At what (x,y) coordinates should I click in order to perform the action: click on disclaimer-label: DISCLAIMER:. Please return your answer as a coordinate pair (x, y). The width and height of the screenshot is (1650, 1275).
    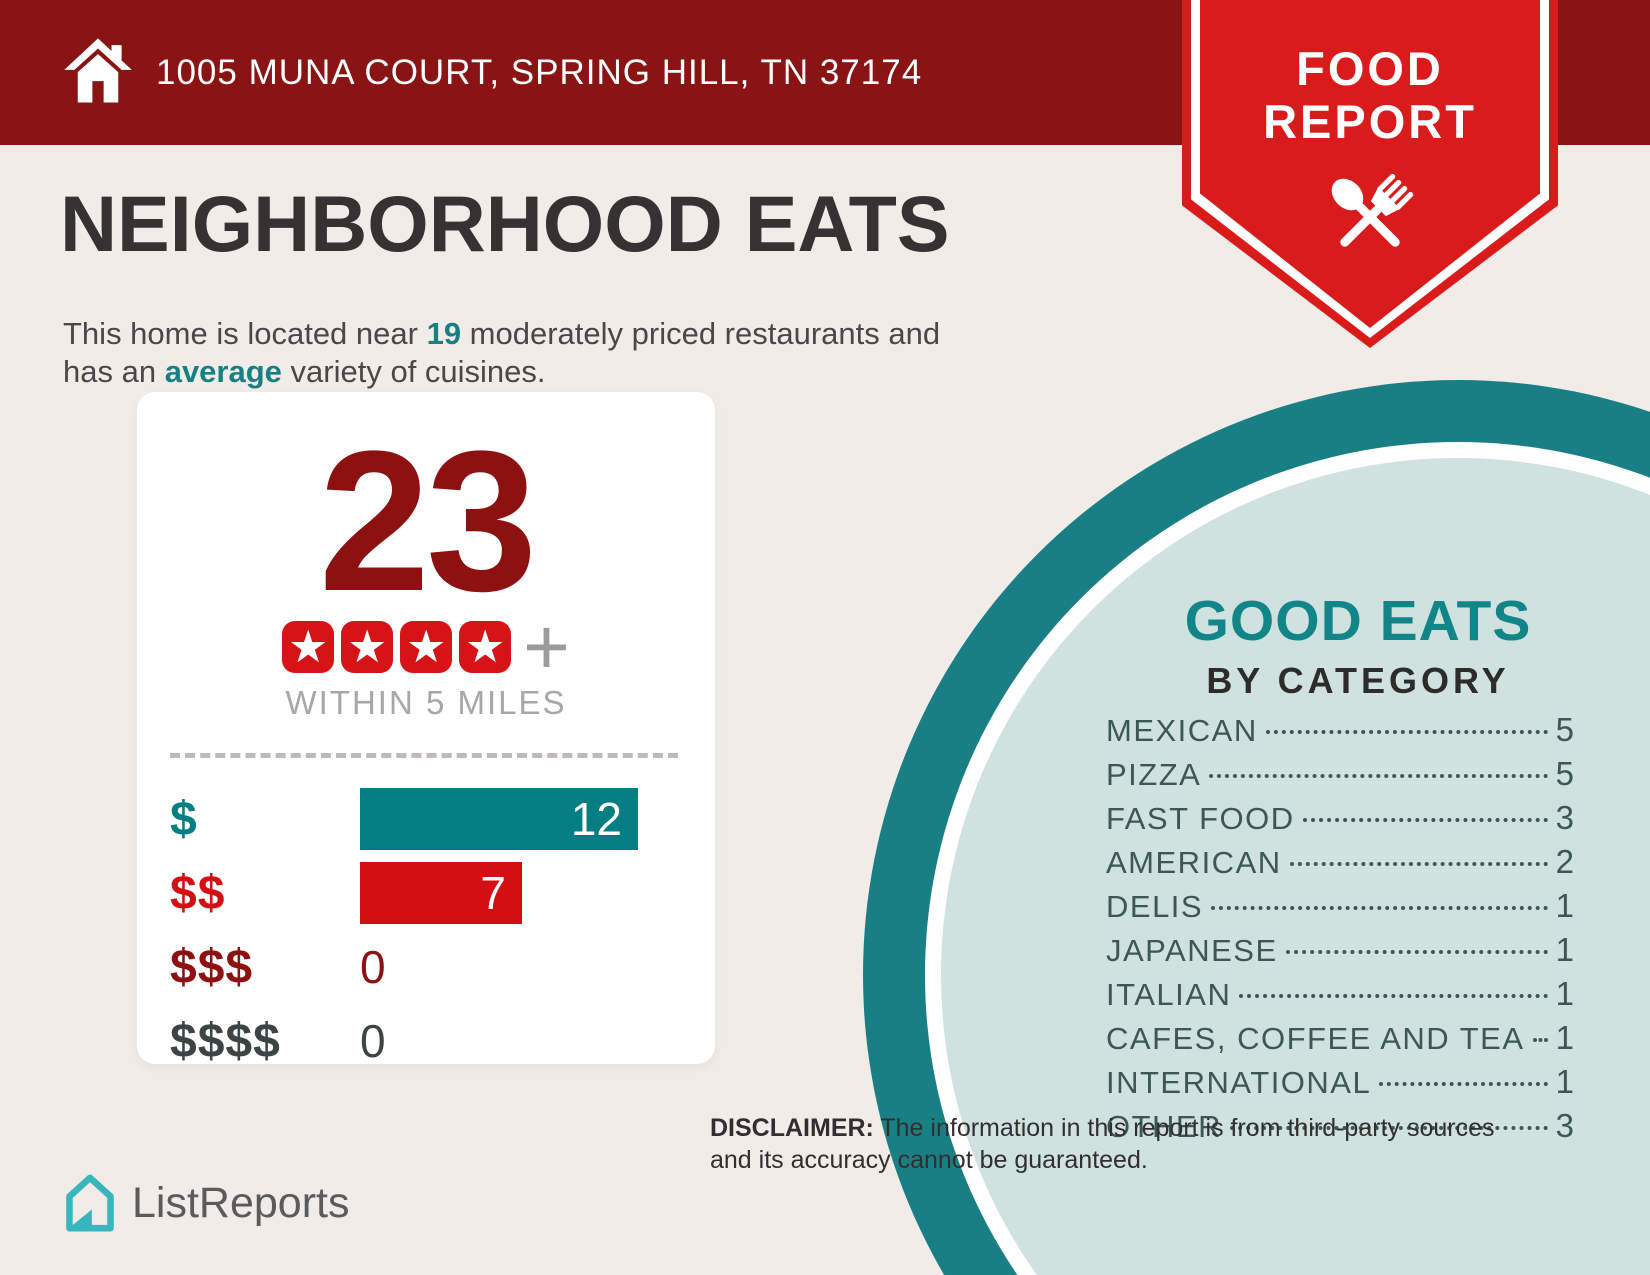
    Looking at the image, I should click on (792, 1128).